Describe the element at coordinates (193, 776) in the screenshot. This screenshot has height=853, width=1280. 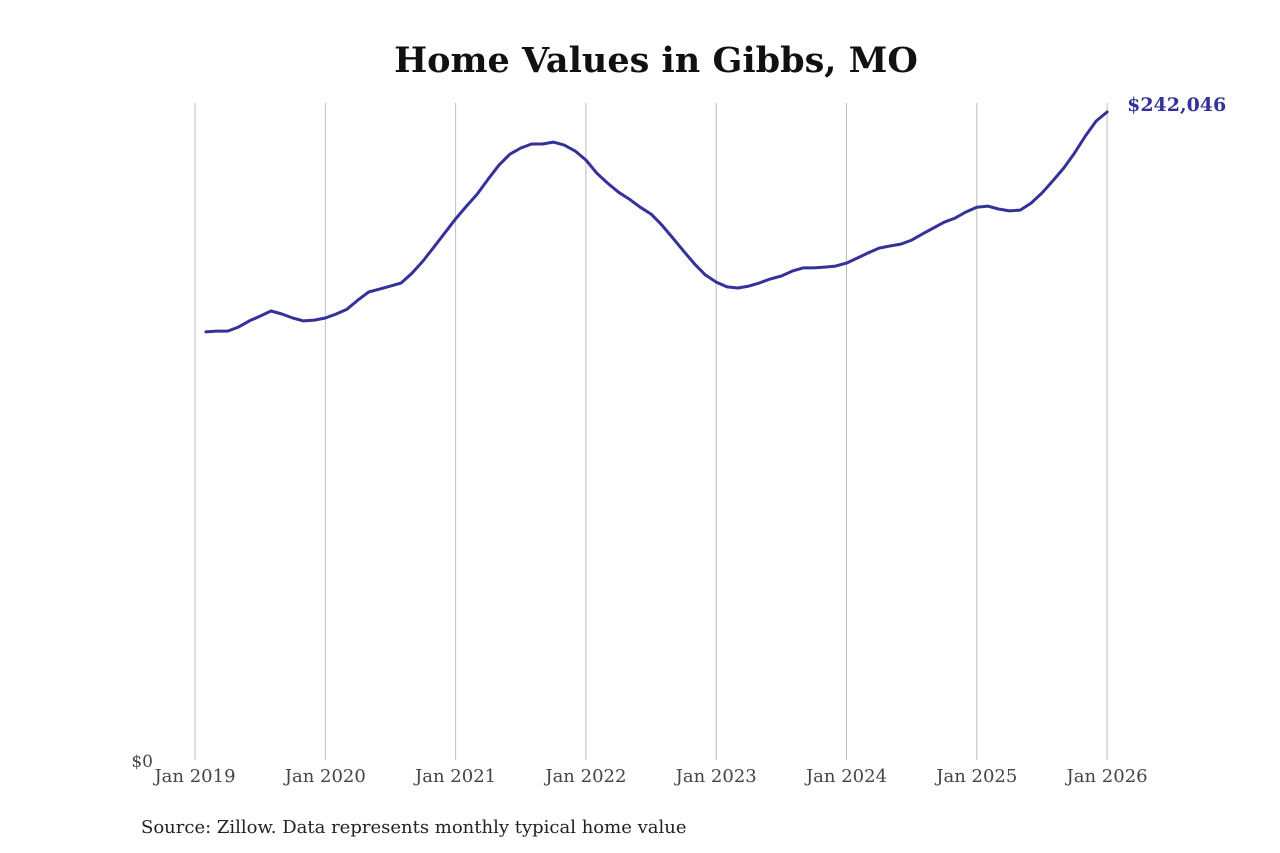
I see `x-tick-label: Jan 2019` at that location.